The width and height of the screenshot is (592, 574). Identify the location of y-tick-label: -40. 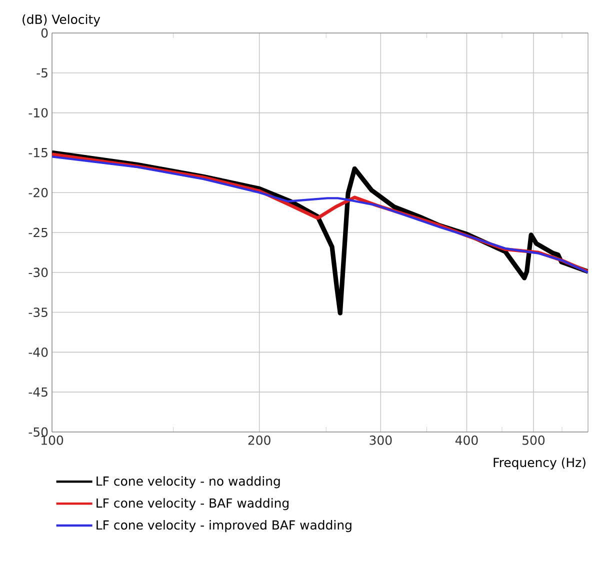
(38, 352).